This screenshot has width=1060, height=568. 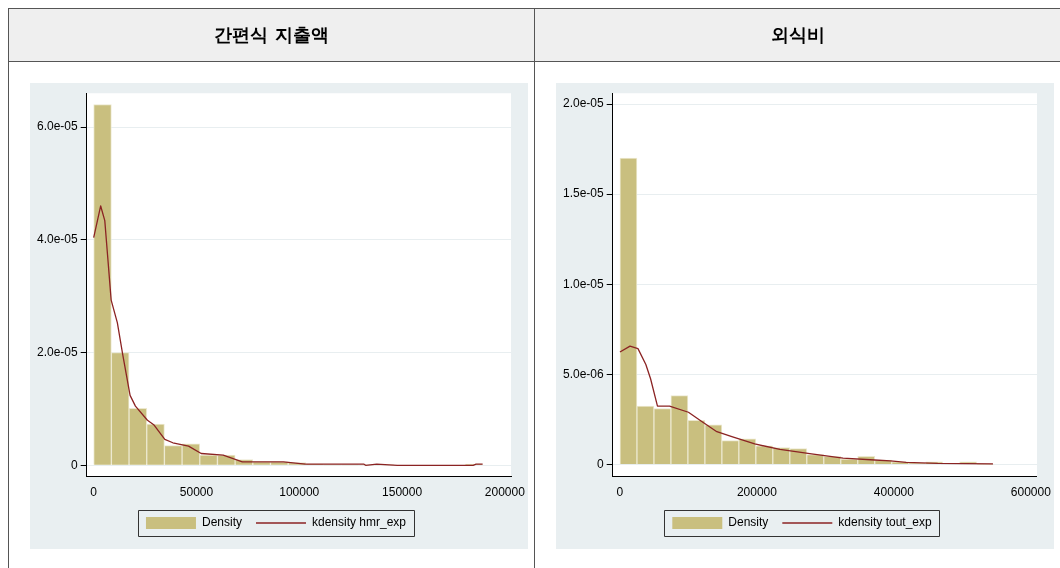 I want to click on y-tick-label: 6.0e-05, so click(x=58, y=126).